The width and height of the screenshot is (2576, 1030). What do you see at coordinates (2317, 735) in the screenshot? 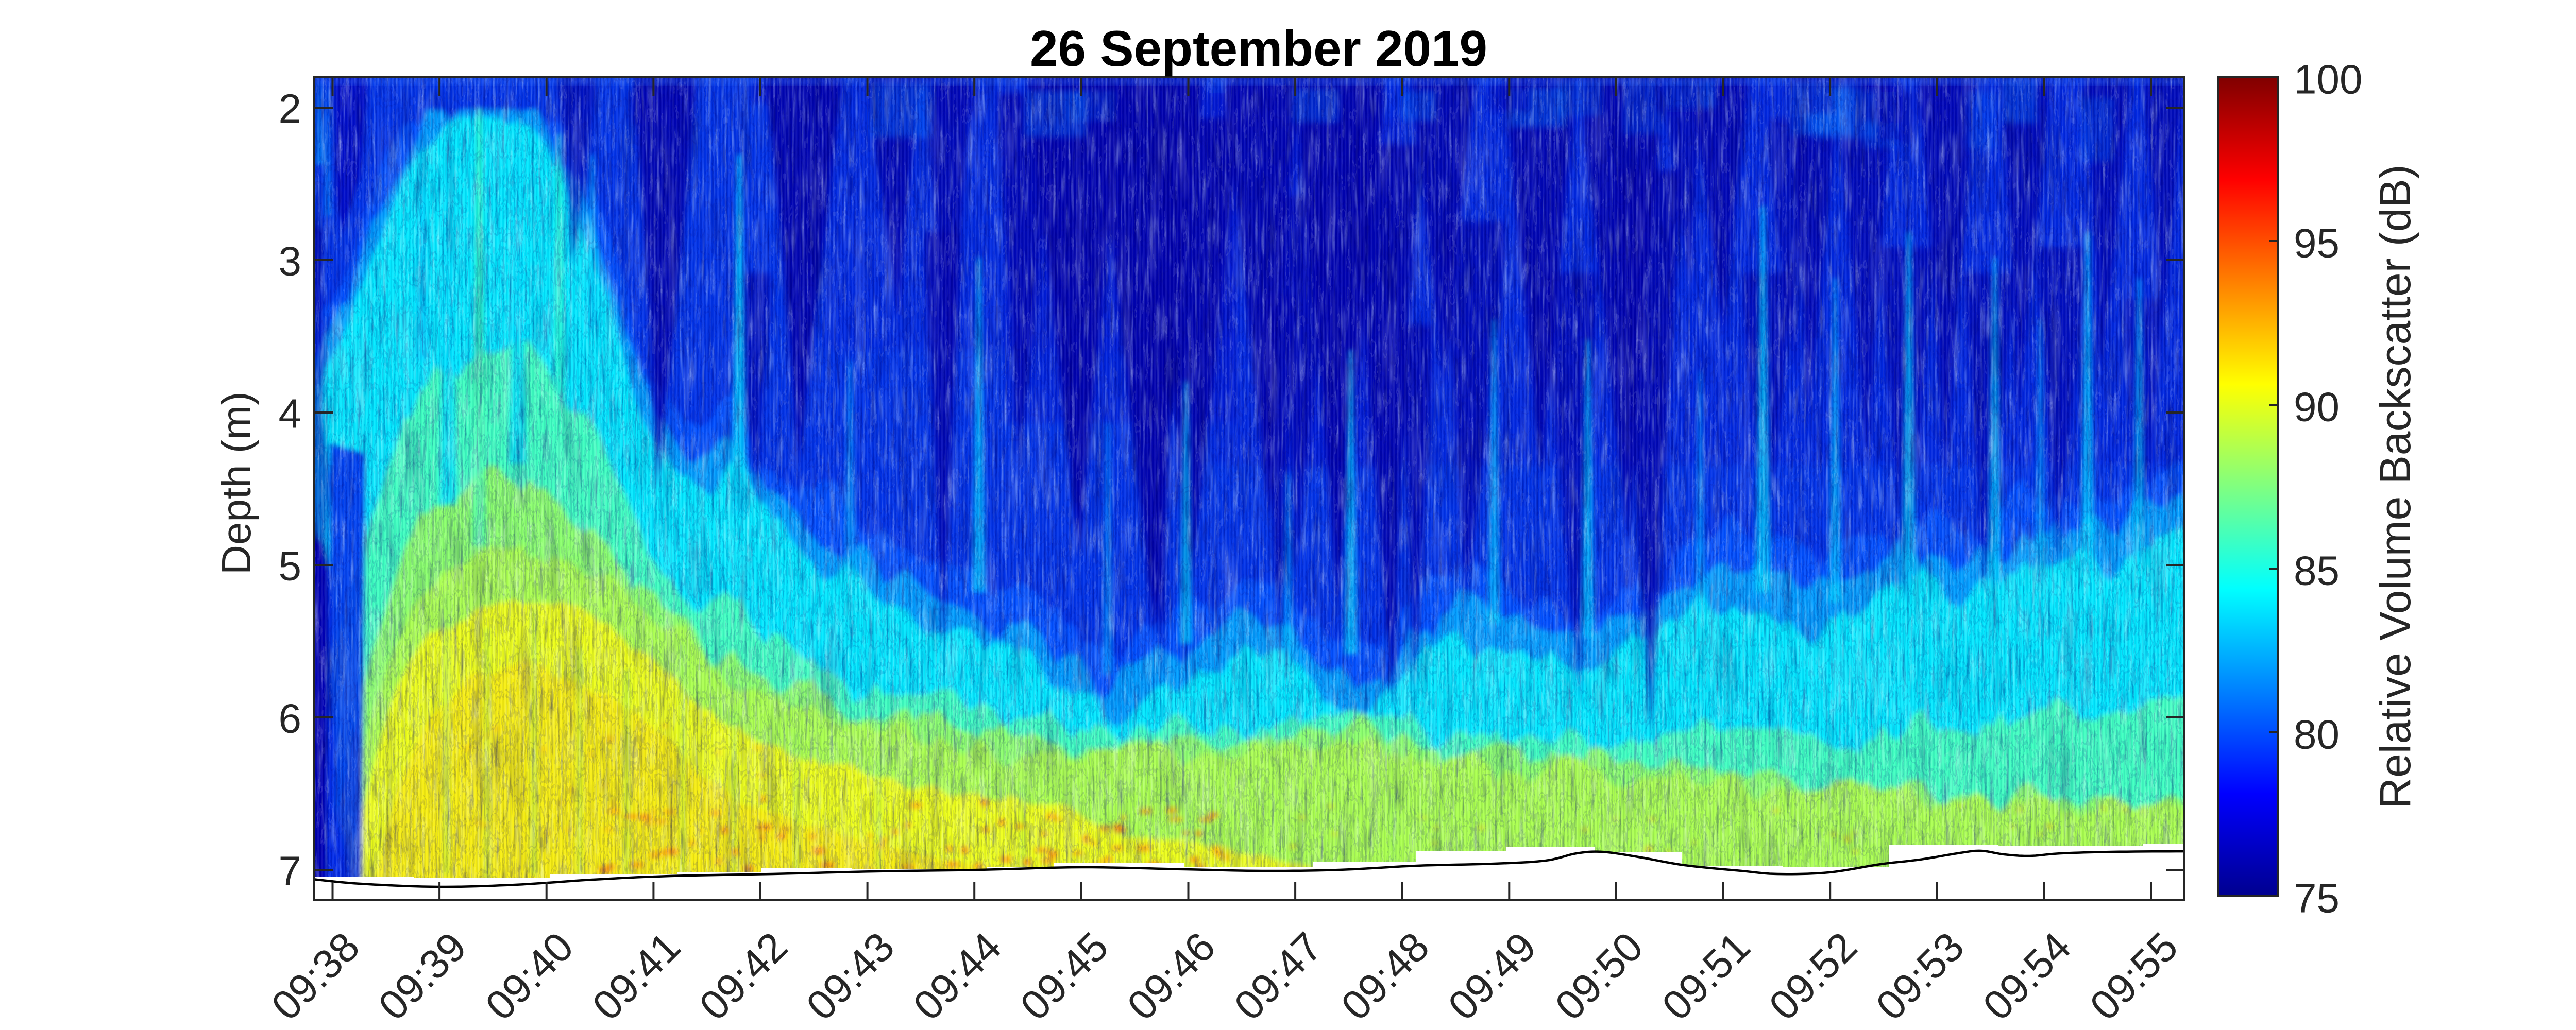
I see `svg-text: 80` at bounding box center [2317, 735].